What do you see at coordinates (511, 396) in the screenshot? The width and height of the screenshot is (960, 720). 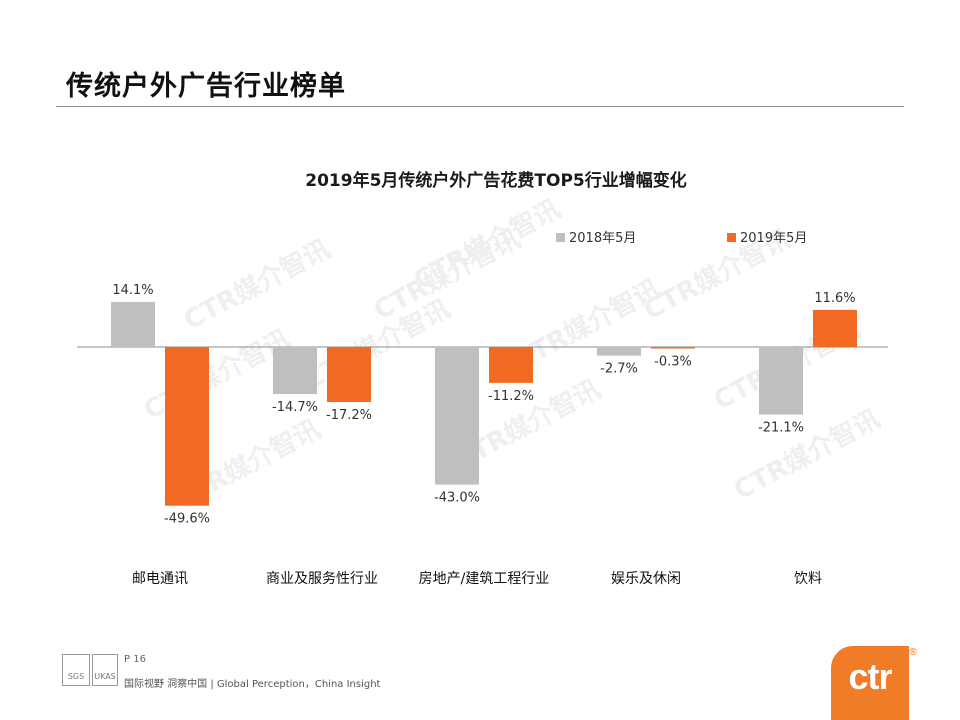 I see `data-label: -11.2%` at bounding box center [511, 396].